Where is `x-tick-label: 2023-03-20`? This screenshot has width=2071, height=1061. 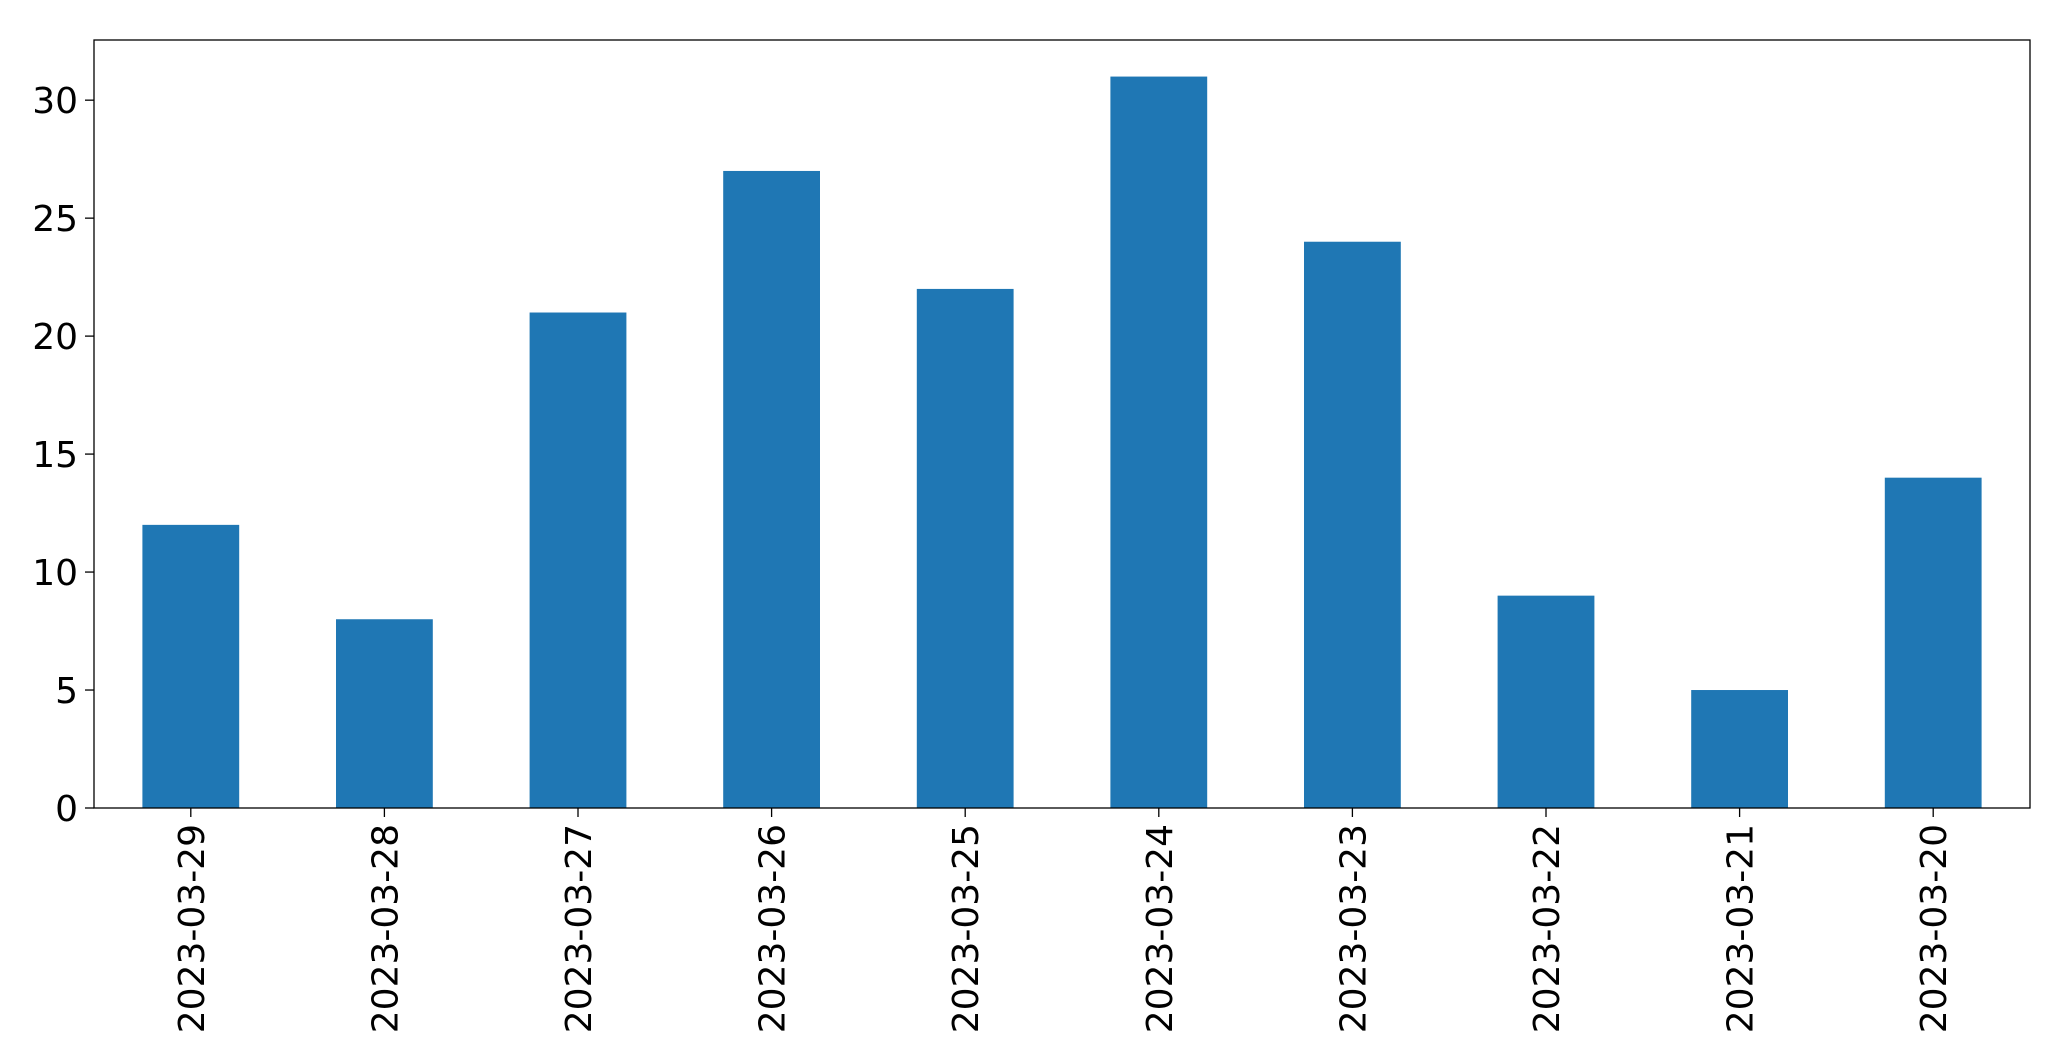
x-tick-label: 2023-03-20 is located at coordinates (1934, 928).